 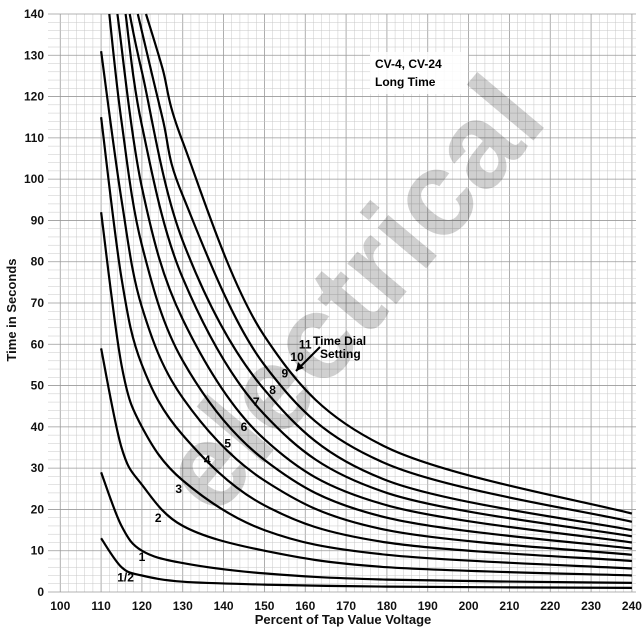 I want to click on y-tick-label: 90, so click(x=38, y=220).